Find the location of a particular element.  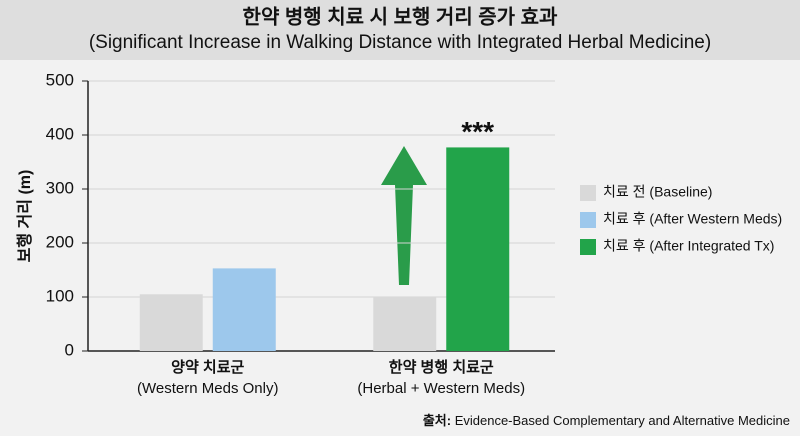

y-tick-label: 300 is located at coordinates (60, 187).